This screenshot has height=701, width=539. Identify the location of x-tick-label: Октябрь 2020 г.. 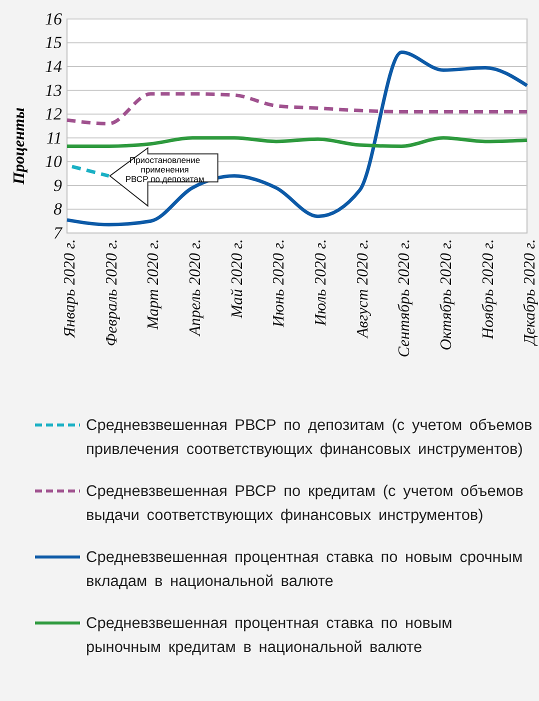
(446, 294).